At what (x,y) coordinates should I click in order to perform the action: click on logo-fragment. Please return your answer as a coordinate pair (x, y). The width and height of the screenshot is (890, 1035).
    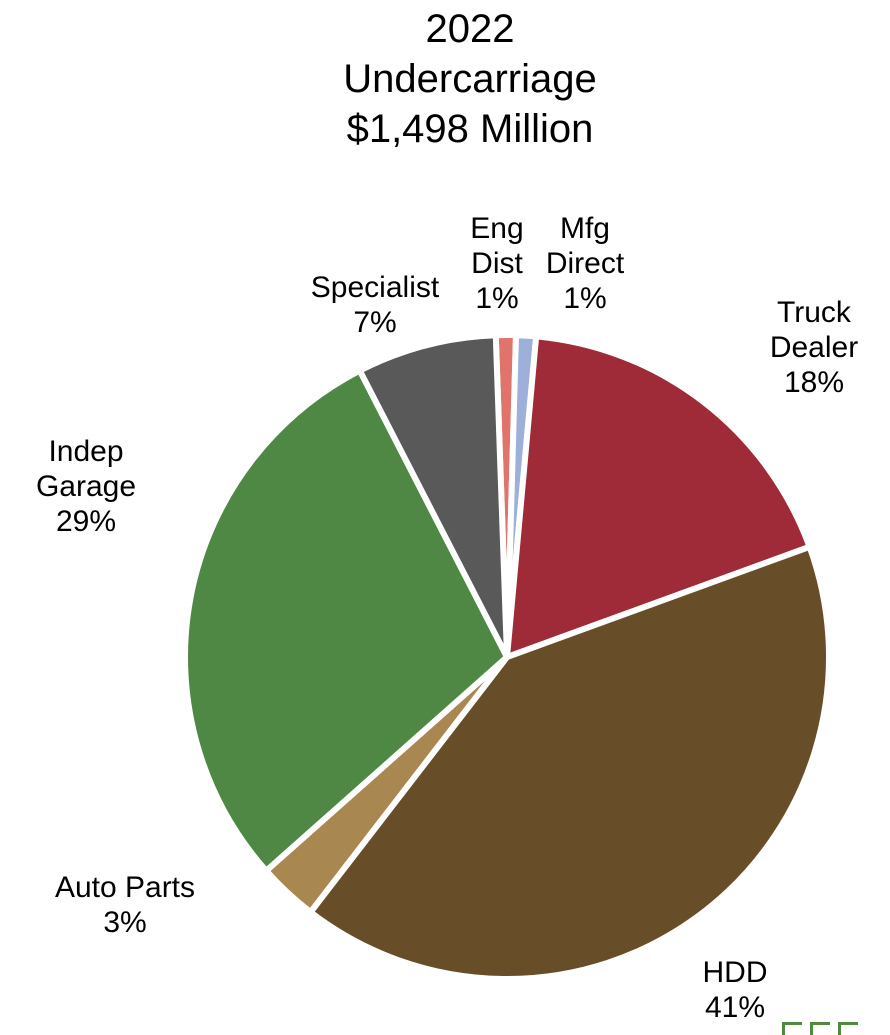
    Looking at the image, I should click on (836, 1028).